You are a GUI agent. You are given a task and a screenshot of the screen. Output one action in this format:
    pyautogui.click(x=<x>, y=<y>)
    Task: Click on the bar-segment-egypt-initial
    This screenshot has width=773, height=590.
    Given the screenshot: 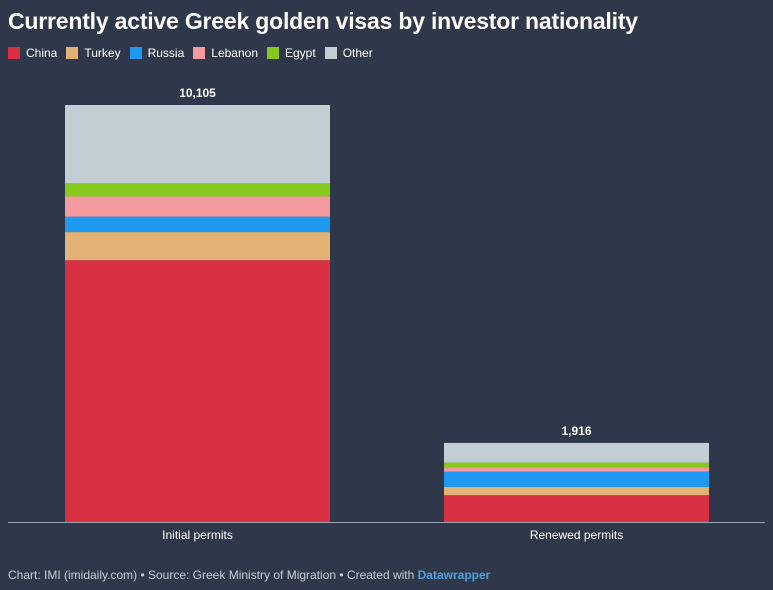 What is the action you would take?
    pyautogui.click(x=197, y=190)
    